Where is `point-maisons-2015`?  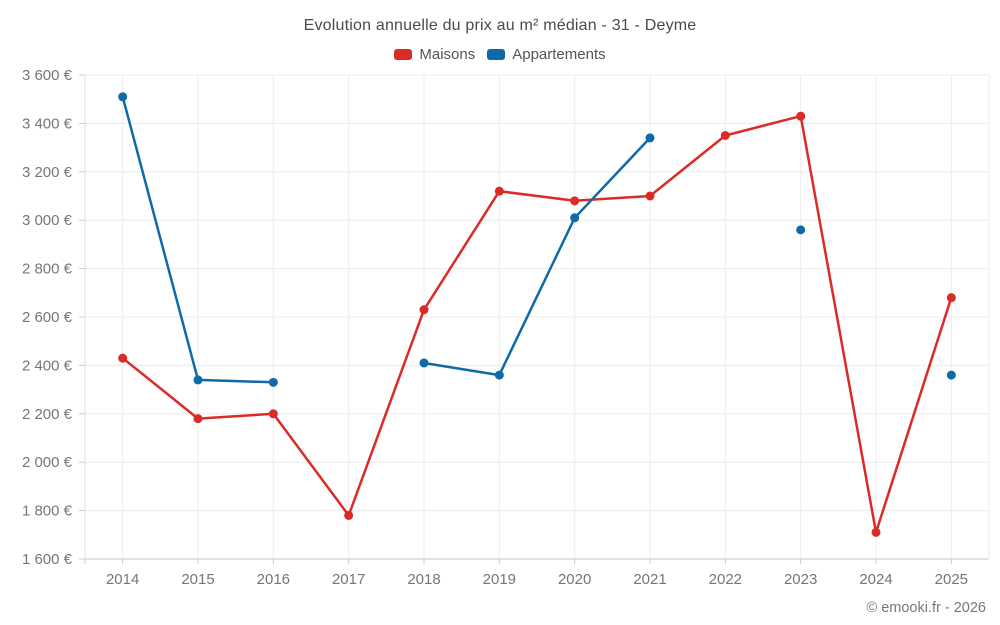 point-maisons-2015 is located at coordinates (198, 419).